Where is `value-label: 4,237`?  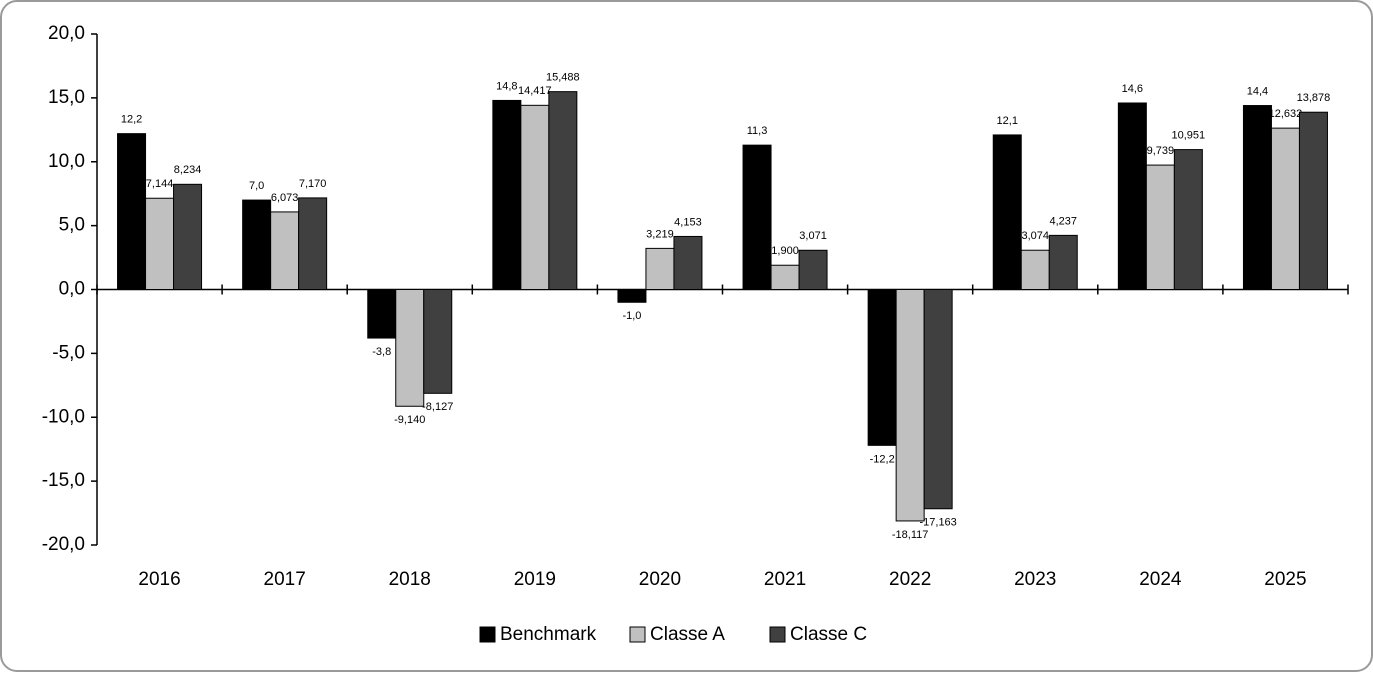 value-label: 4,237 is located at coordinates (1063, 221).